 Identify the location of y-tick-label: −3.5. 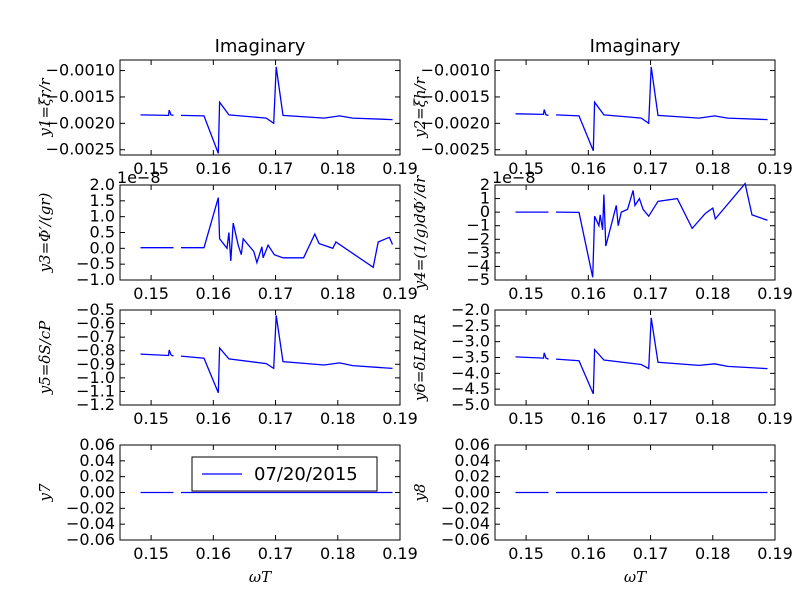
(470, 357).